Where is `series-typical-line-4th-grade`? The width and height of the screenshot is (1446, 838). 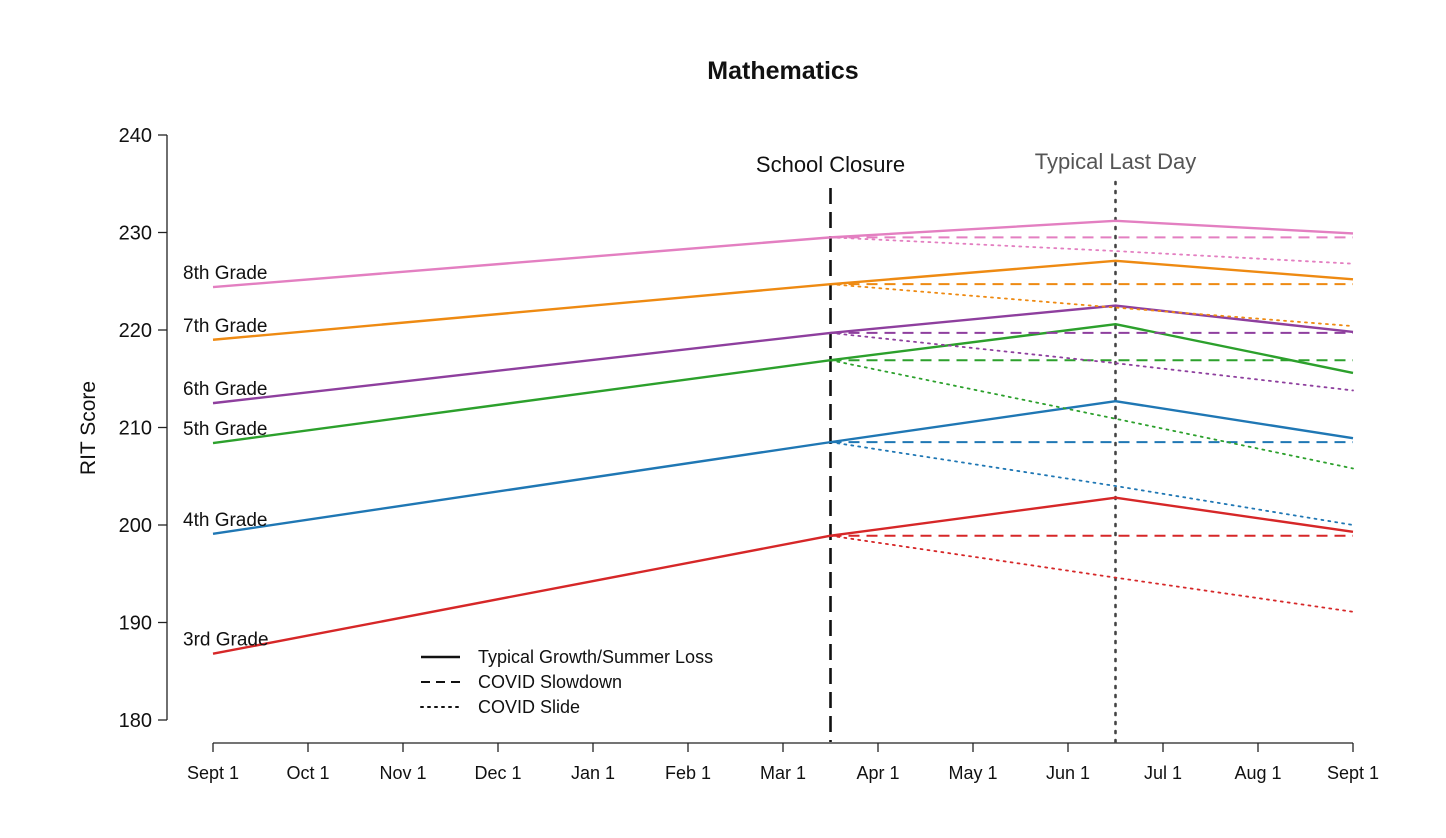
series-typical-line-4th-grade is located at coordinates (783, 467).